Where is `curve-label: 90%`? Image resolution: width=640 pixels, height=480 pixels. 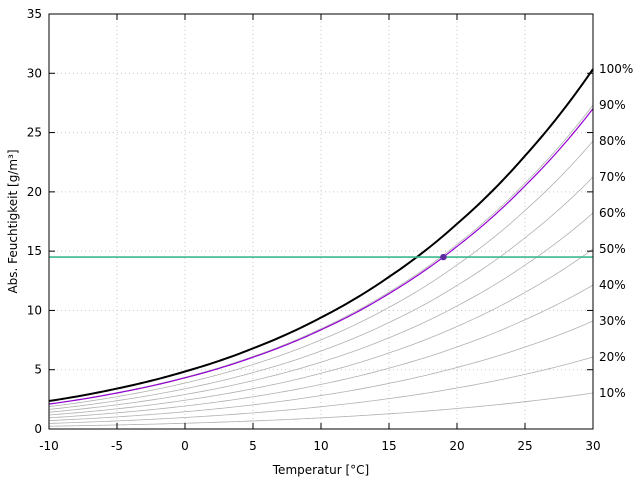
curve-label: 90% is located at coordinates (612, 105).